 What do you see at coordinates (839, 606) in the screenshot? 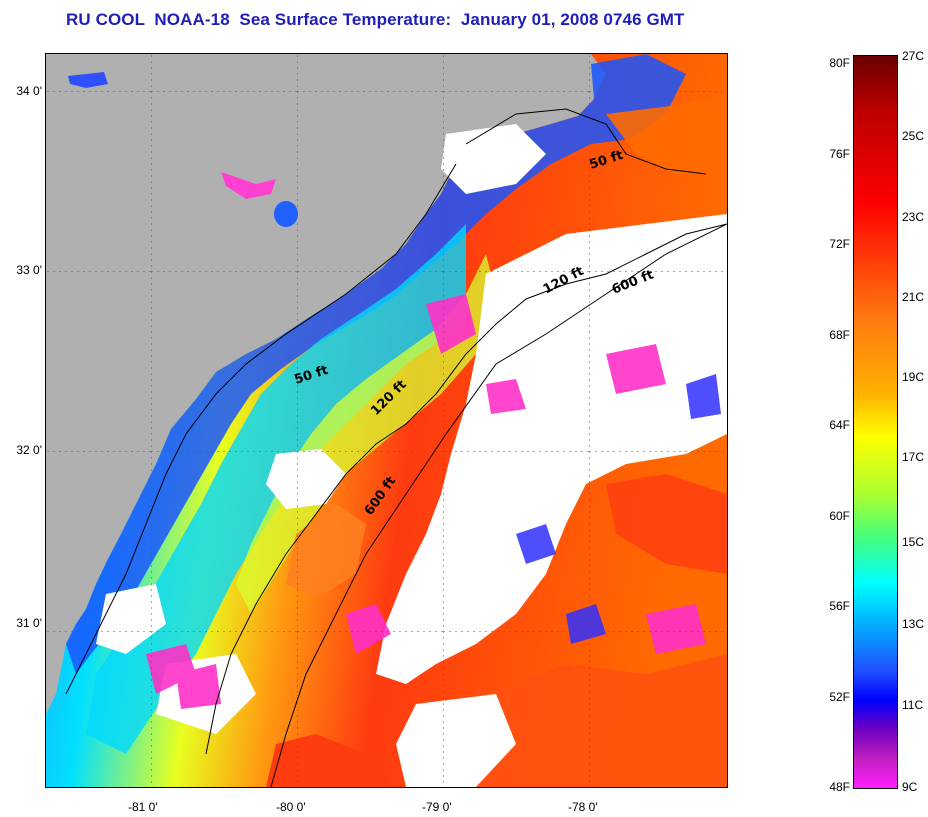
I see `colorbar-fahrenheit-tick: 56F` at bounding box center [839, 606].